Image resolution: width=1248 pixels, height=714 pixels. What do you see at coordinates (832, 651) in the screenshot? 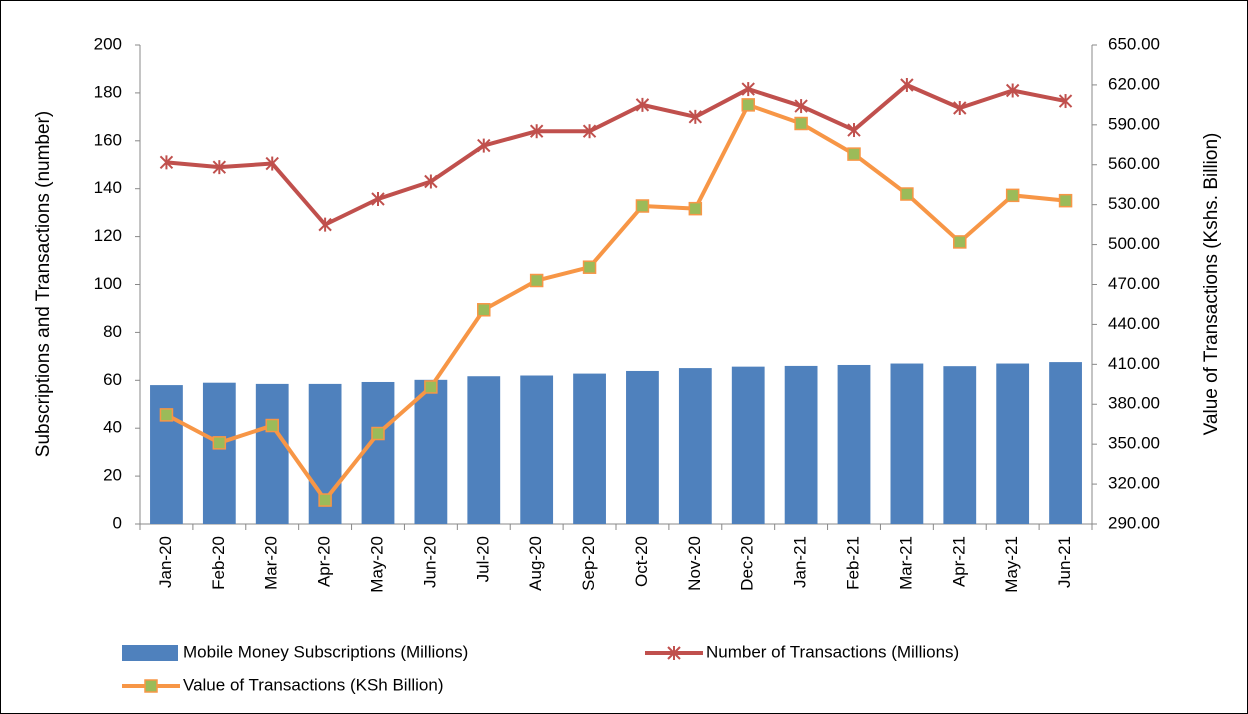
I see `legend-label: Number of Transactions (Millions)` at bounding box center [832, 651].